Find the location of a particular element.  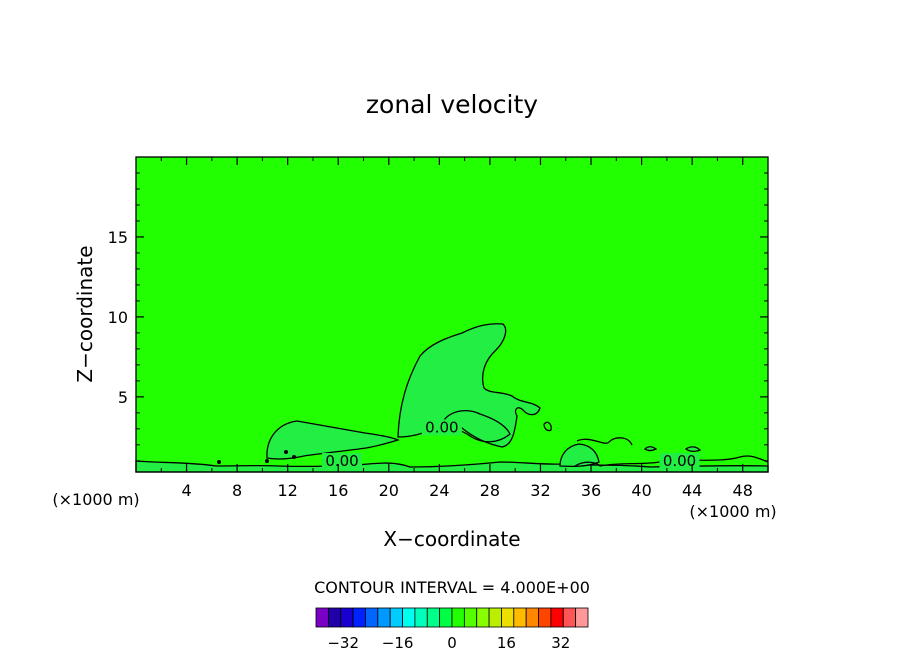

x-axis-label: X−coordinate is located at coordinates (451, 539).